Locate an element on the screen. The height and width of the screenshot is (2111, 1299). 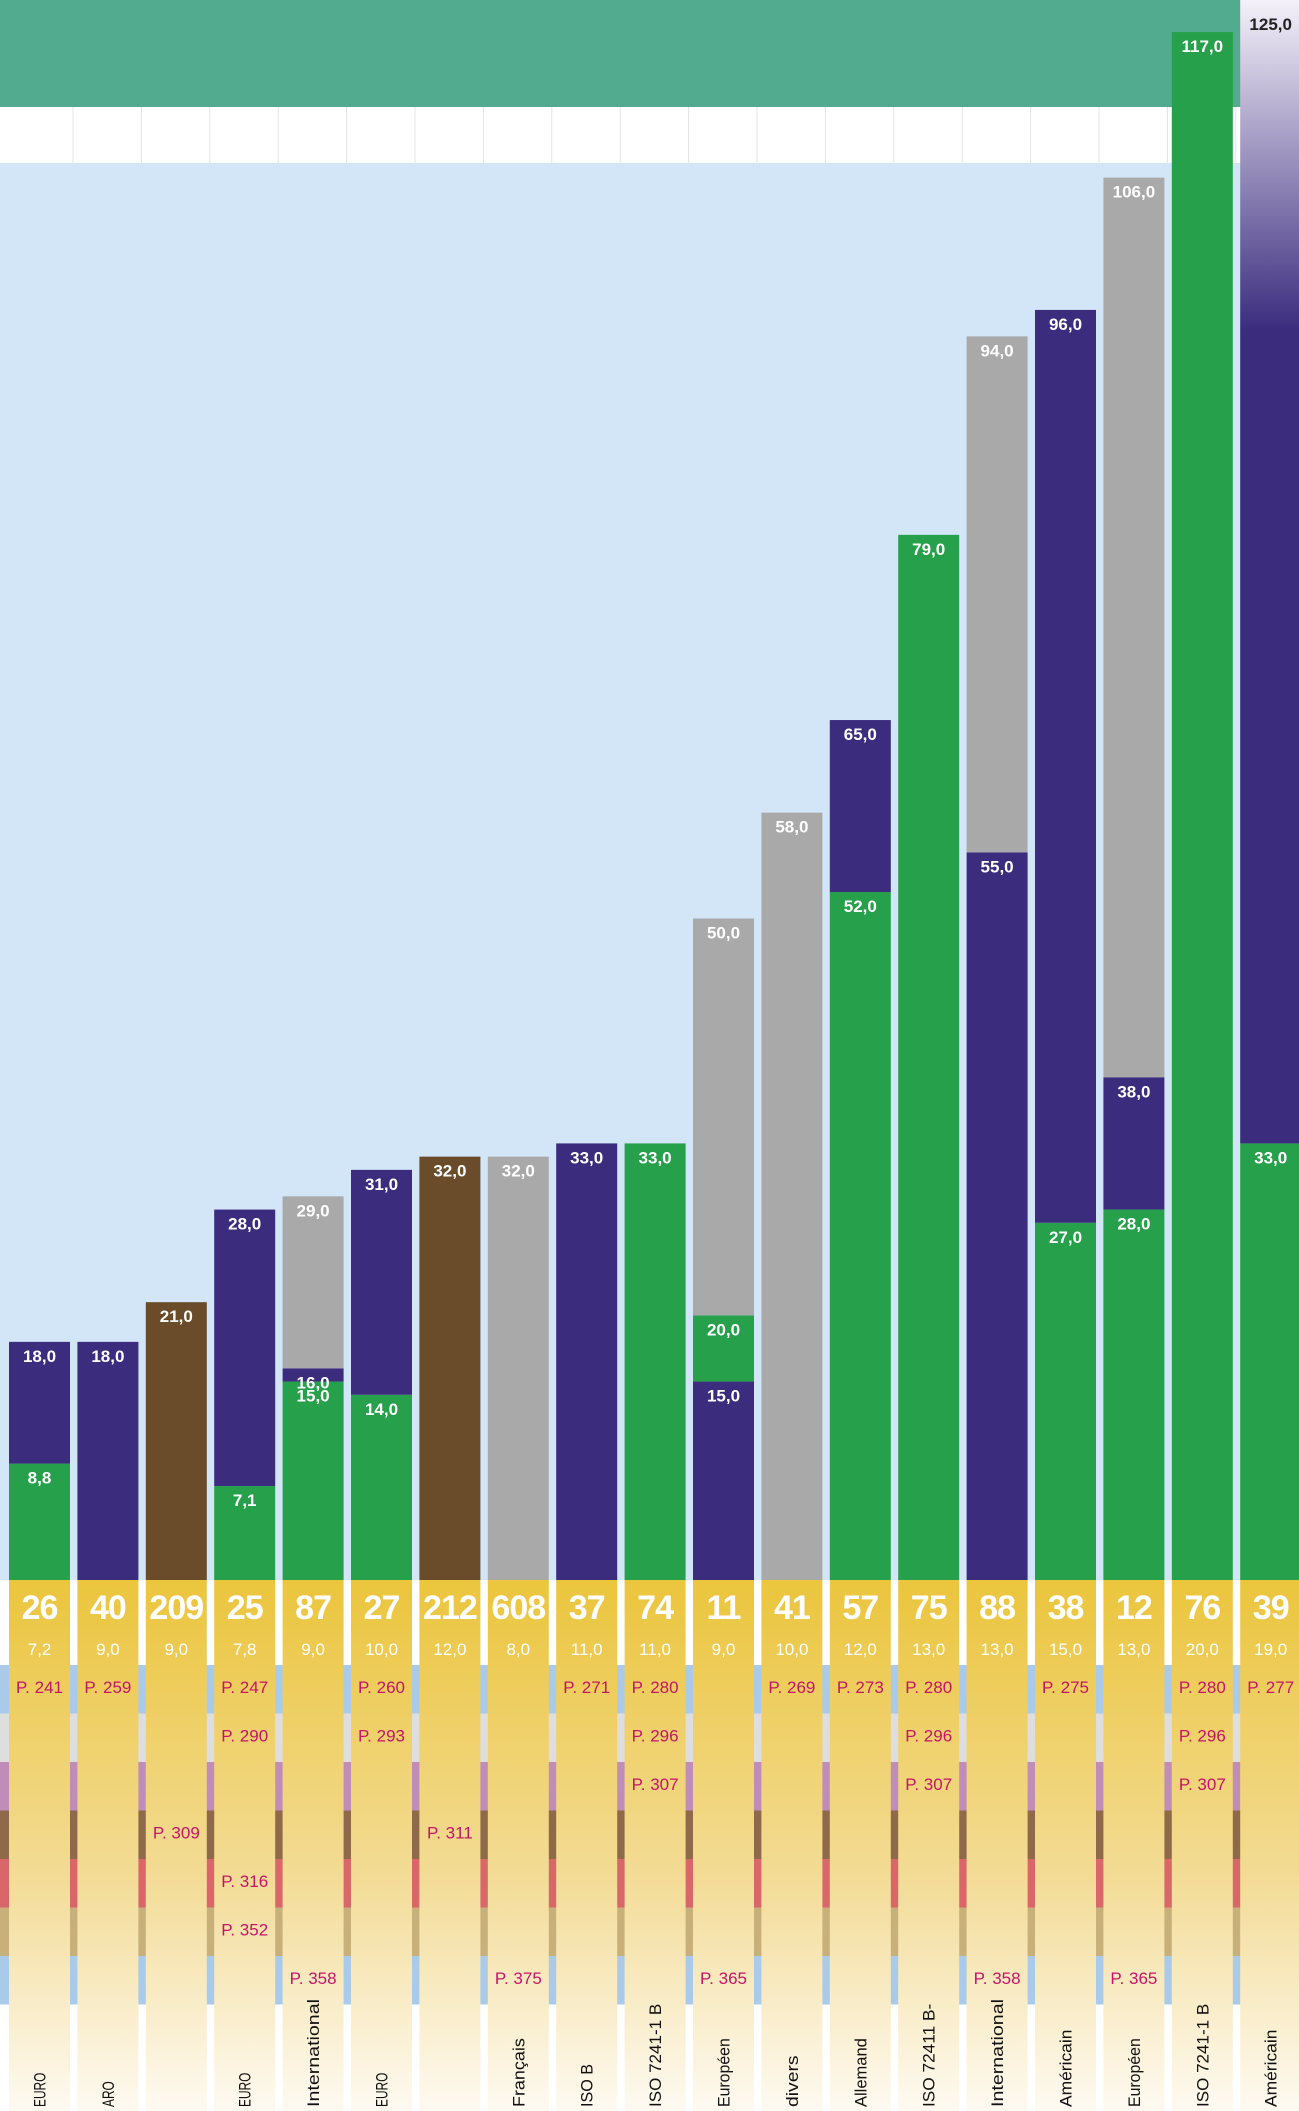
column-name: ISO 72411 B- is located at coordinates (929, 2055).